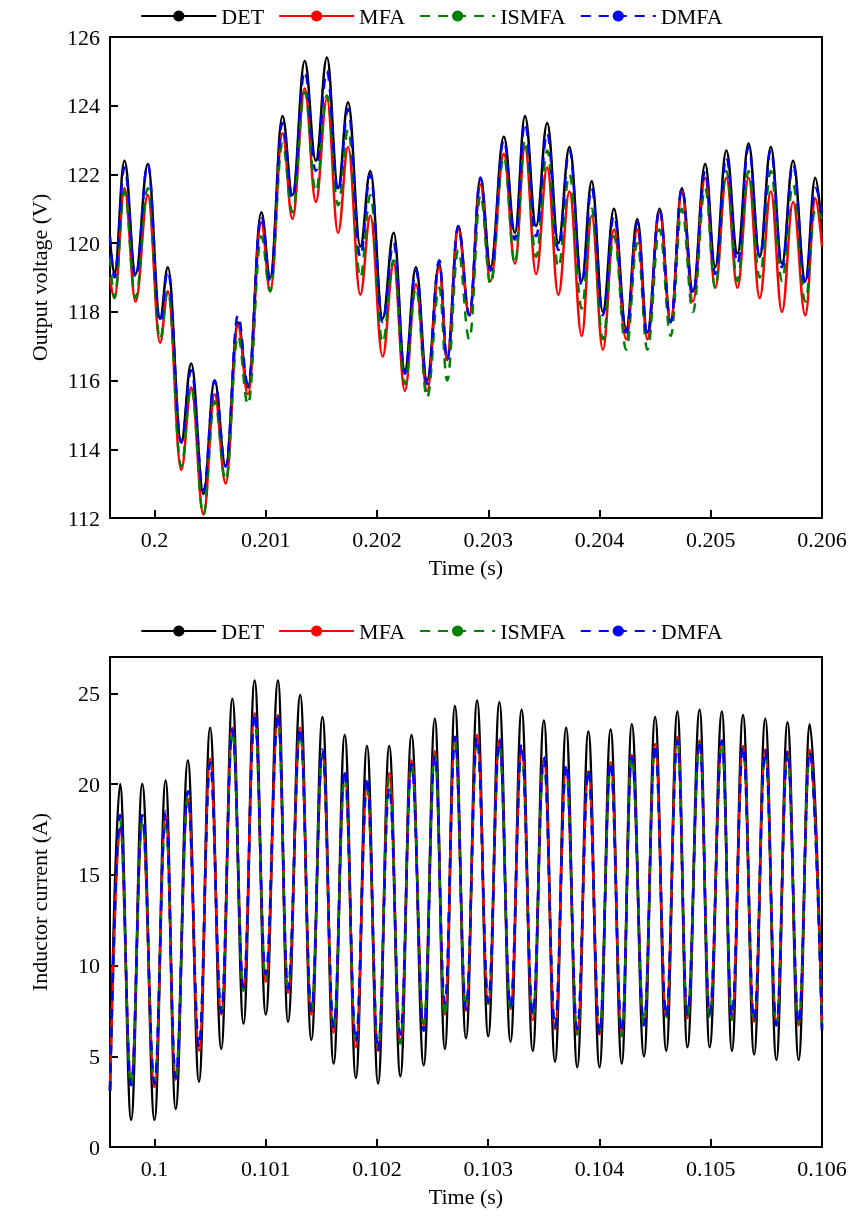  I want to click on y-tick-label: 0, so click(94, 1147).